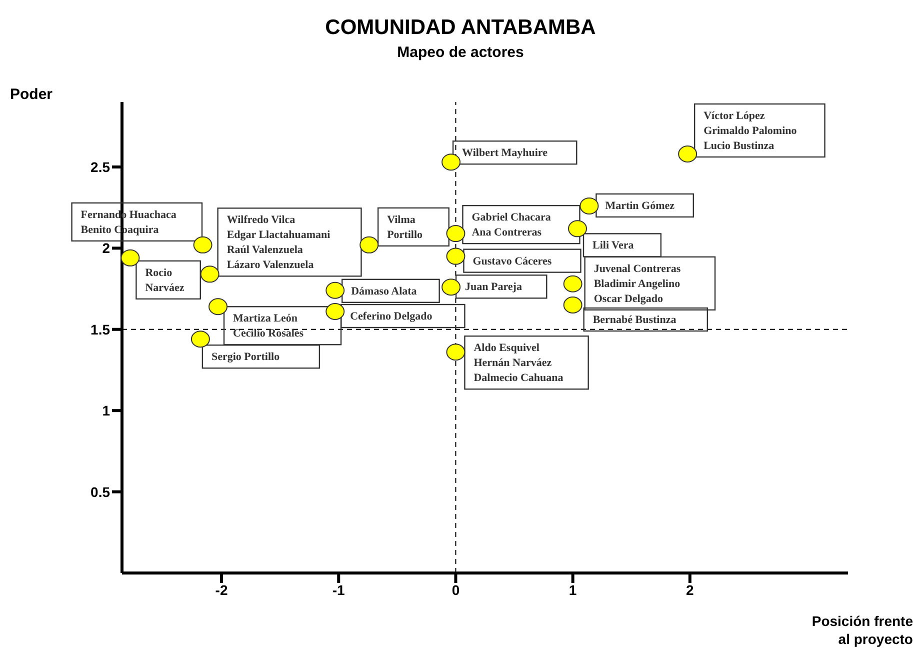 This screenshot has width=913, height=651. Describe the element at coordinates (339, 590) in the screenshot. I see `x-tick-label: -1` at that location.